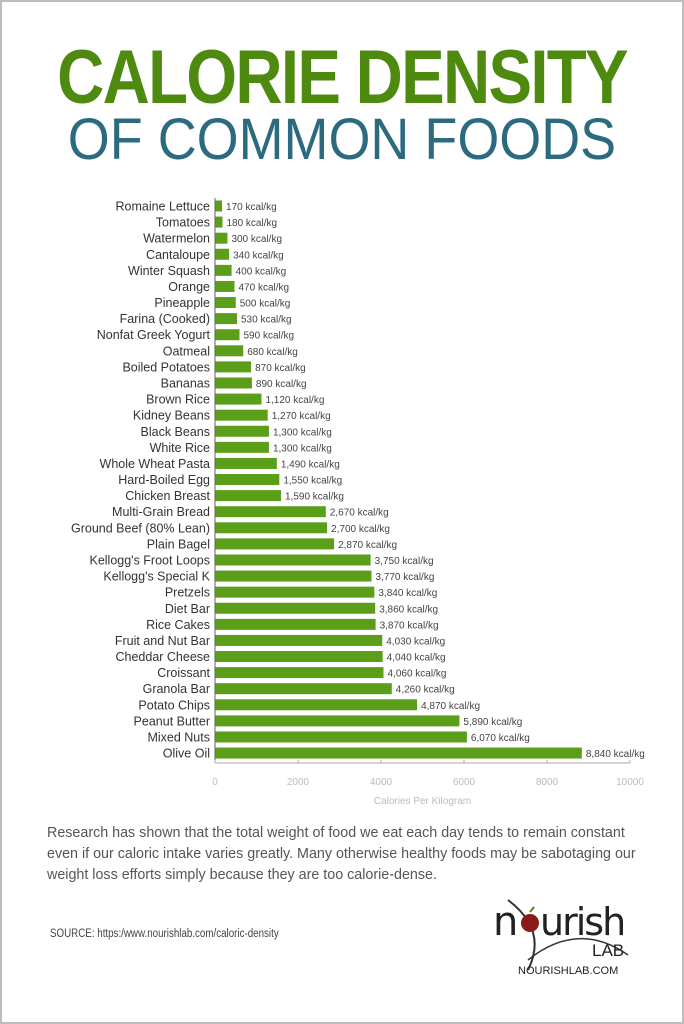  Describe the element at coordinates (310, 464) in the screenshot. I see `value-label: 1,490 kcal/kg` at that location.